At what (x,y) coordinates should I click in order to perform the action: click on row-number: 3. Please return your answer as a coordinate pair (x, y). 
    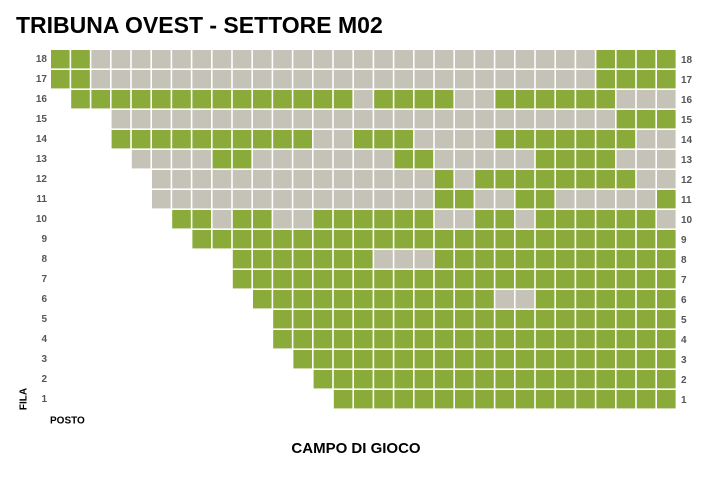
    Looking at the image, I should click on (684, 360).